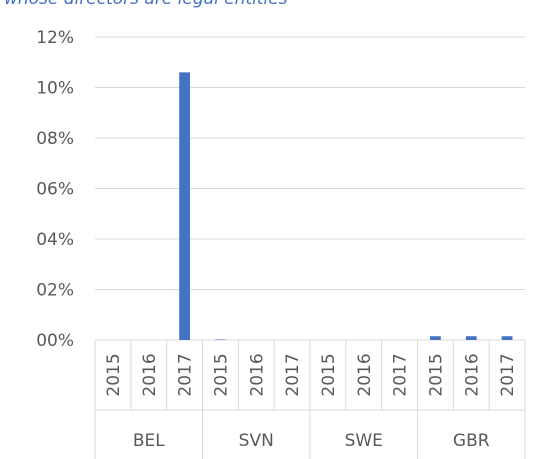 This screenshot has height=459, width=549. What do you see at coordinates (149, 441) in the screenshot?
I see `group-label: BEL` at bounding box center [149, 441].